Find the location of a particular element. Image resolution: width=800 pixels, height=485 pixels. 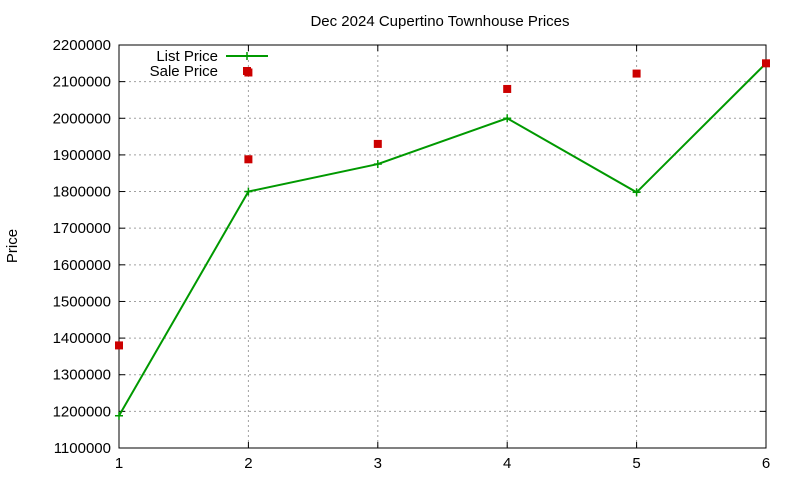

y-axis-label: Price is located at coordinates (12, 246).